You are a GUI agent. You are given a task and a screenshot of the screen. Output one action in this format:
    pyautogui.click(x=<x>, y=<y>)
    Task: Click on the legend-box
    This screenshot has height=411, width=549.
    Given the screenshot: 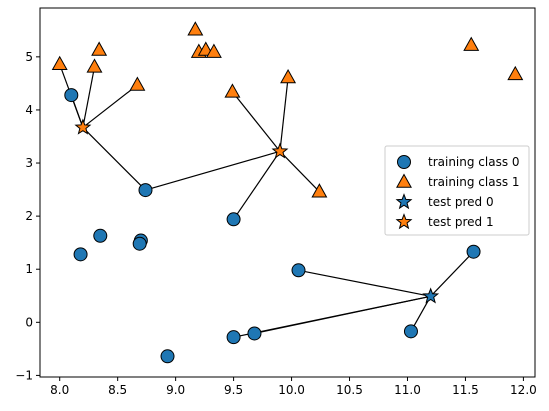 What is the action you would take?
    pyautogui.click(x=457, y=190)
    